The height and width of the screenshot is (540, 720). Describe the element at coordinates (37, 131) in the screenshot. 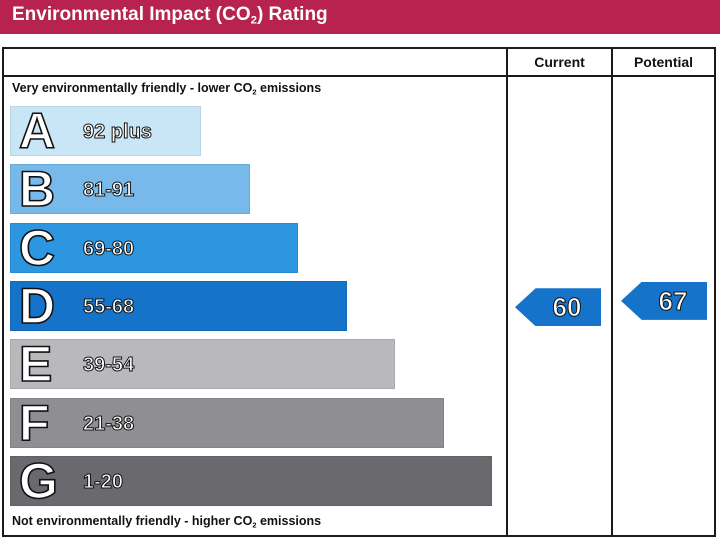

I see `band-a-letter: A` at that location.